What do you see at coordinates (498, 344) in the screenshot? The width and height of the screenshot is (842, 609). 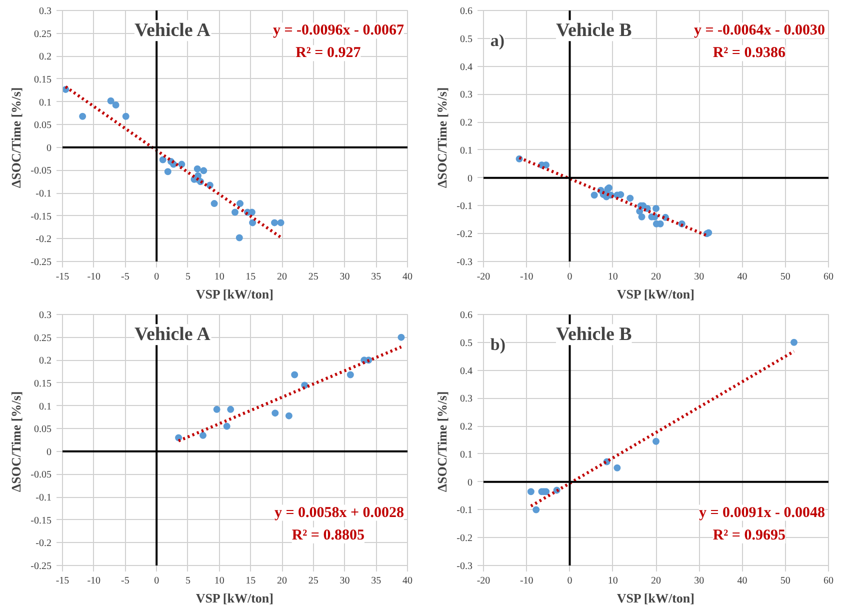 I see `annotation: b)` at bounding box center [498, 344].